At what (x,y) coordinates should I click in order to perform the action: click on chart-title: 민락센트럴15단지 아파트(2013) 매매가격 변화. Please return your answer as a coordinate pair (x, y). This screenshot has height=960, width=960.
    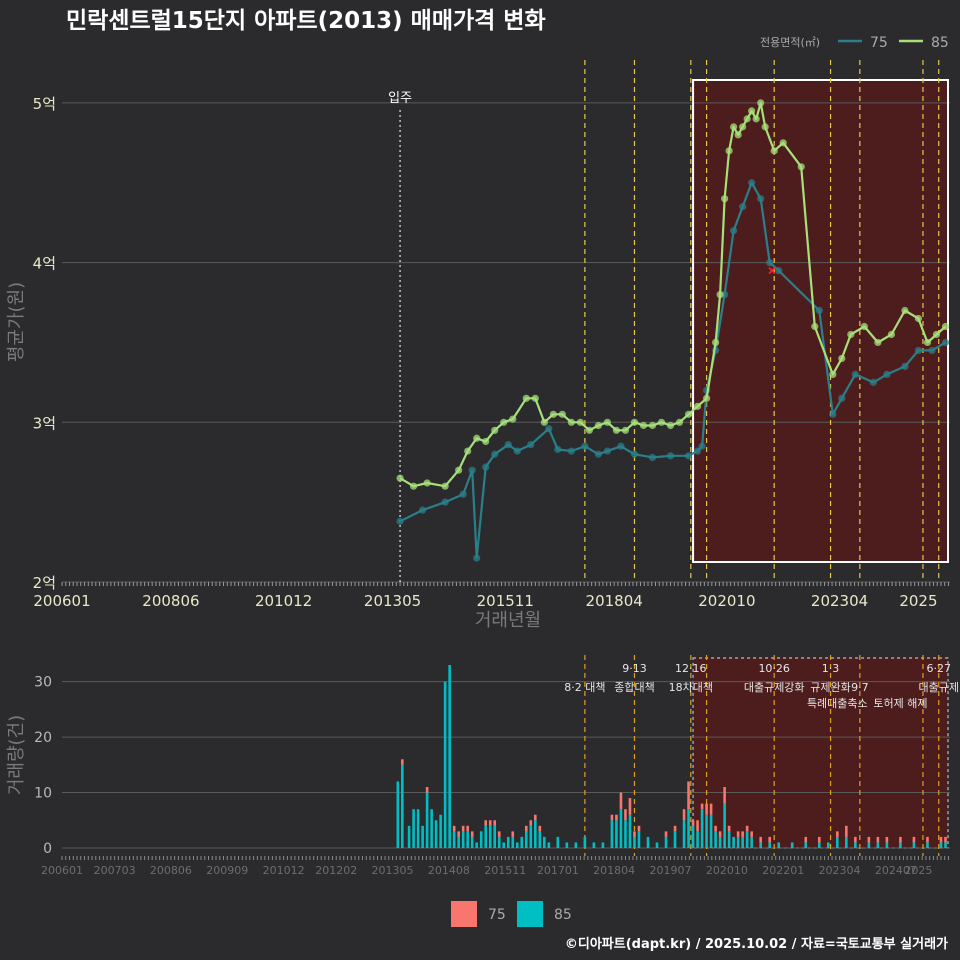
    Looking at the image, I should click on (306, 21).